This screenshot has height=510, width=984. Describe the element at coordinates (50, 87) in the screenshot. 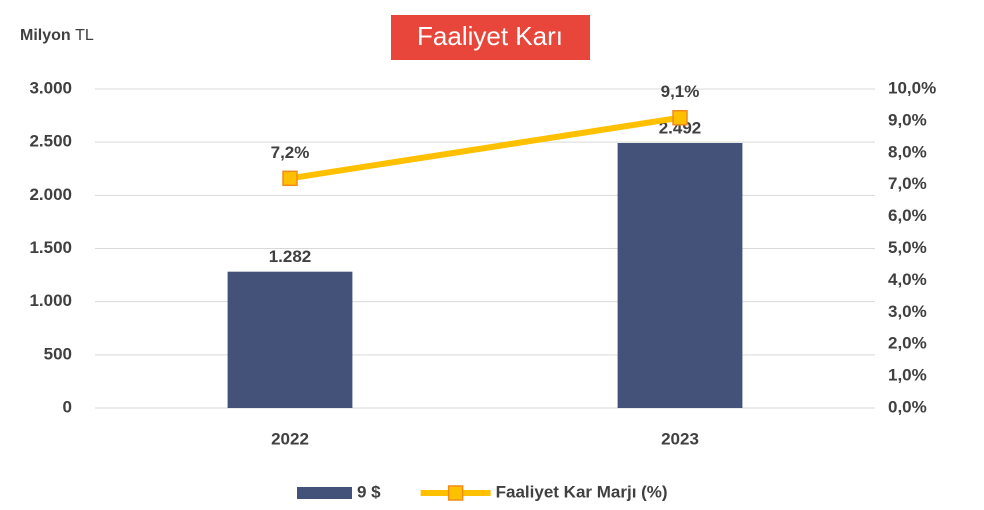

I see `y-tick-label: 3.000` at that location.